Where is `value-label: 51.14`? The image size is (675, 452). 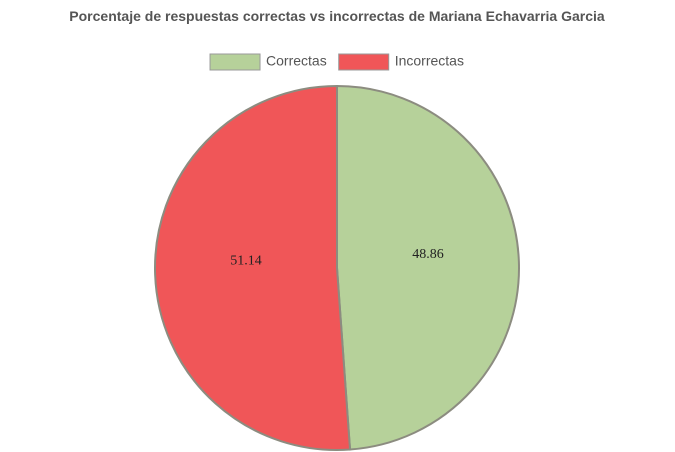 value-label: 51.14 is located at coordinates (246, 260).